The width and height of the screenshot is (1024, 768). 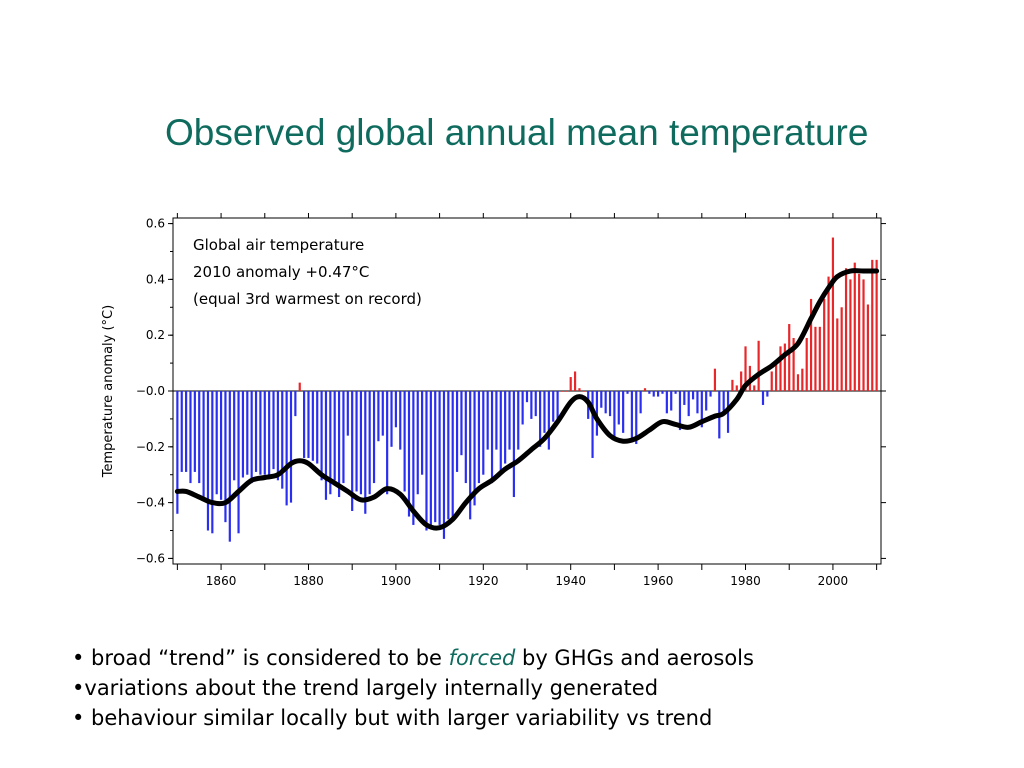 What do you see at coordinates (400, 420) in the screenshot?
I see `bar-1901` at bounding box center [400, 420].